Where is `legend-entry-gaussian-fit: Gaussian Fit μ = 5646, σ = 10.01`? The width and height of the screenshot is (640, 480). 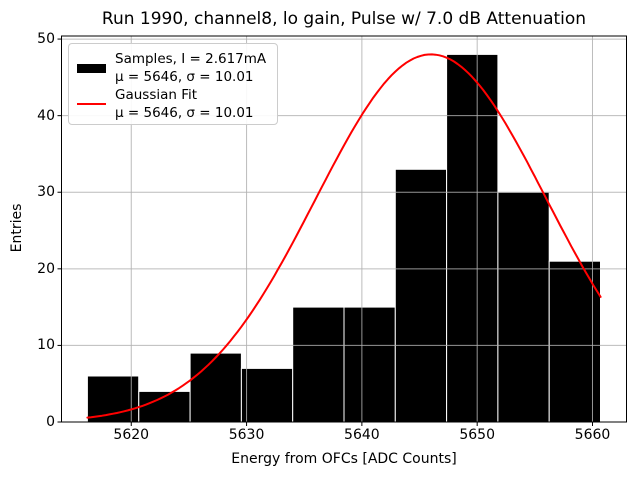
legend-entry-gaussian-fit: Gaussian Fit μ = 5646, σ = 10.01 is located at coordinates (173, 104).